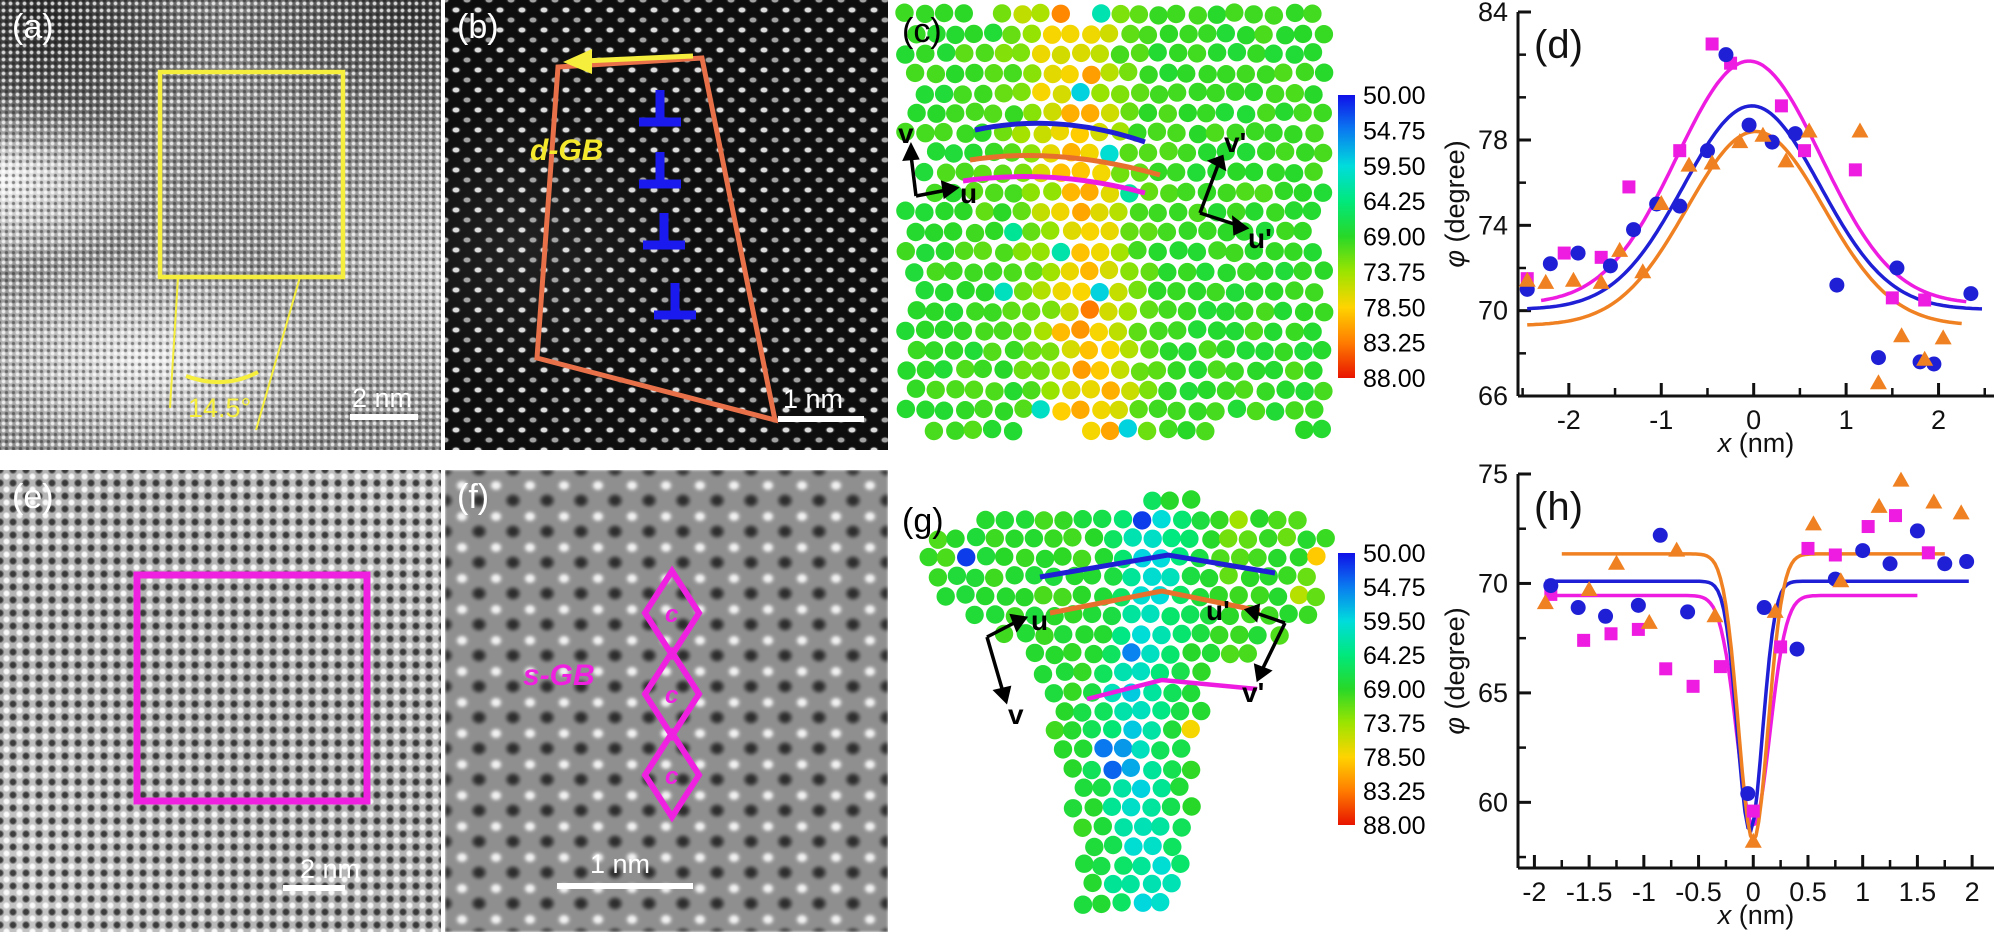 Image resolution: width=2004 pixels, height=932 pixels. I want to click on angle-line-left, so click(174, 342).